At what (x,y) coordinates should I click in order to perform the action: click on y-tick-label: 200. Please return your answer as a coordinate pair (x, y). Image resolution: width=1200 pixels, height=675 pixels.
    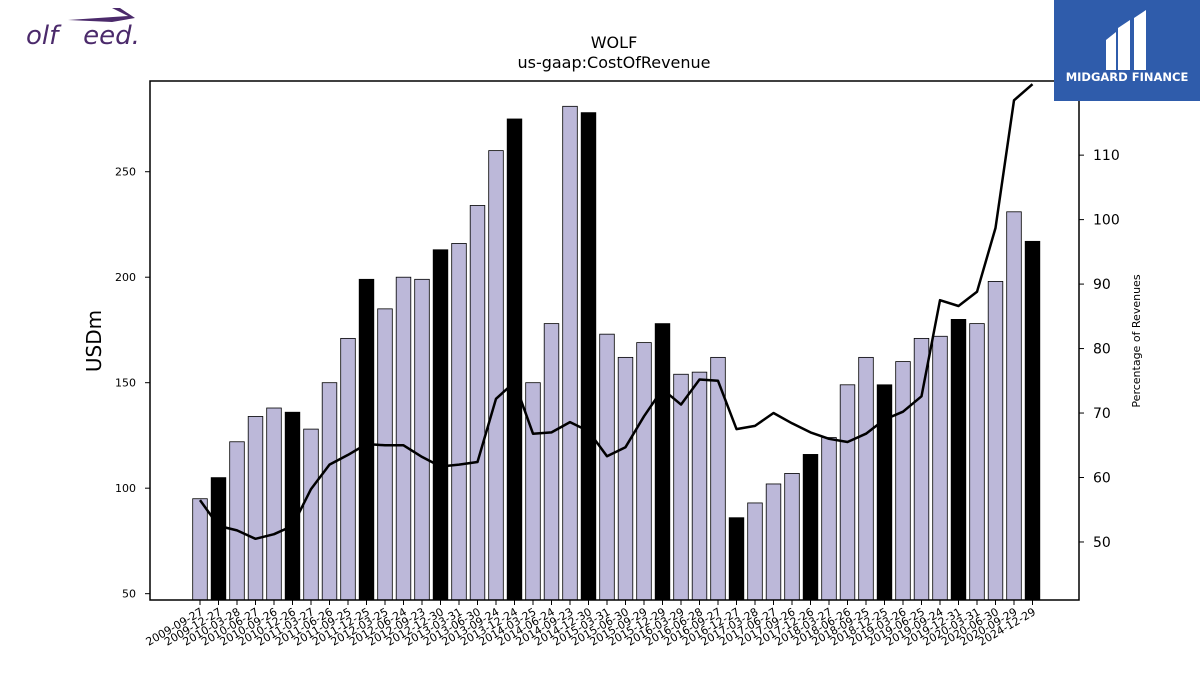
    Looking at the image, I should click on (125, 277).